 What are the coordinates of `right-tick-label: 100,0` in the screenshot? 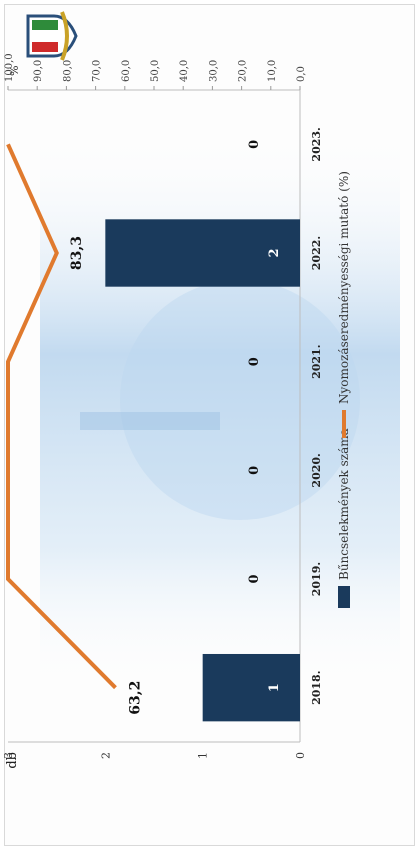 It's located at (9, 67).